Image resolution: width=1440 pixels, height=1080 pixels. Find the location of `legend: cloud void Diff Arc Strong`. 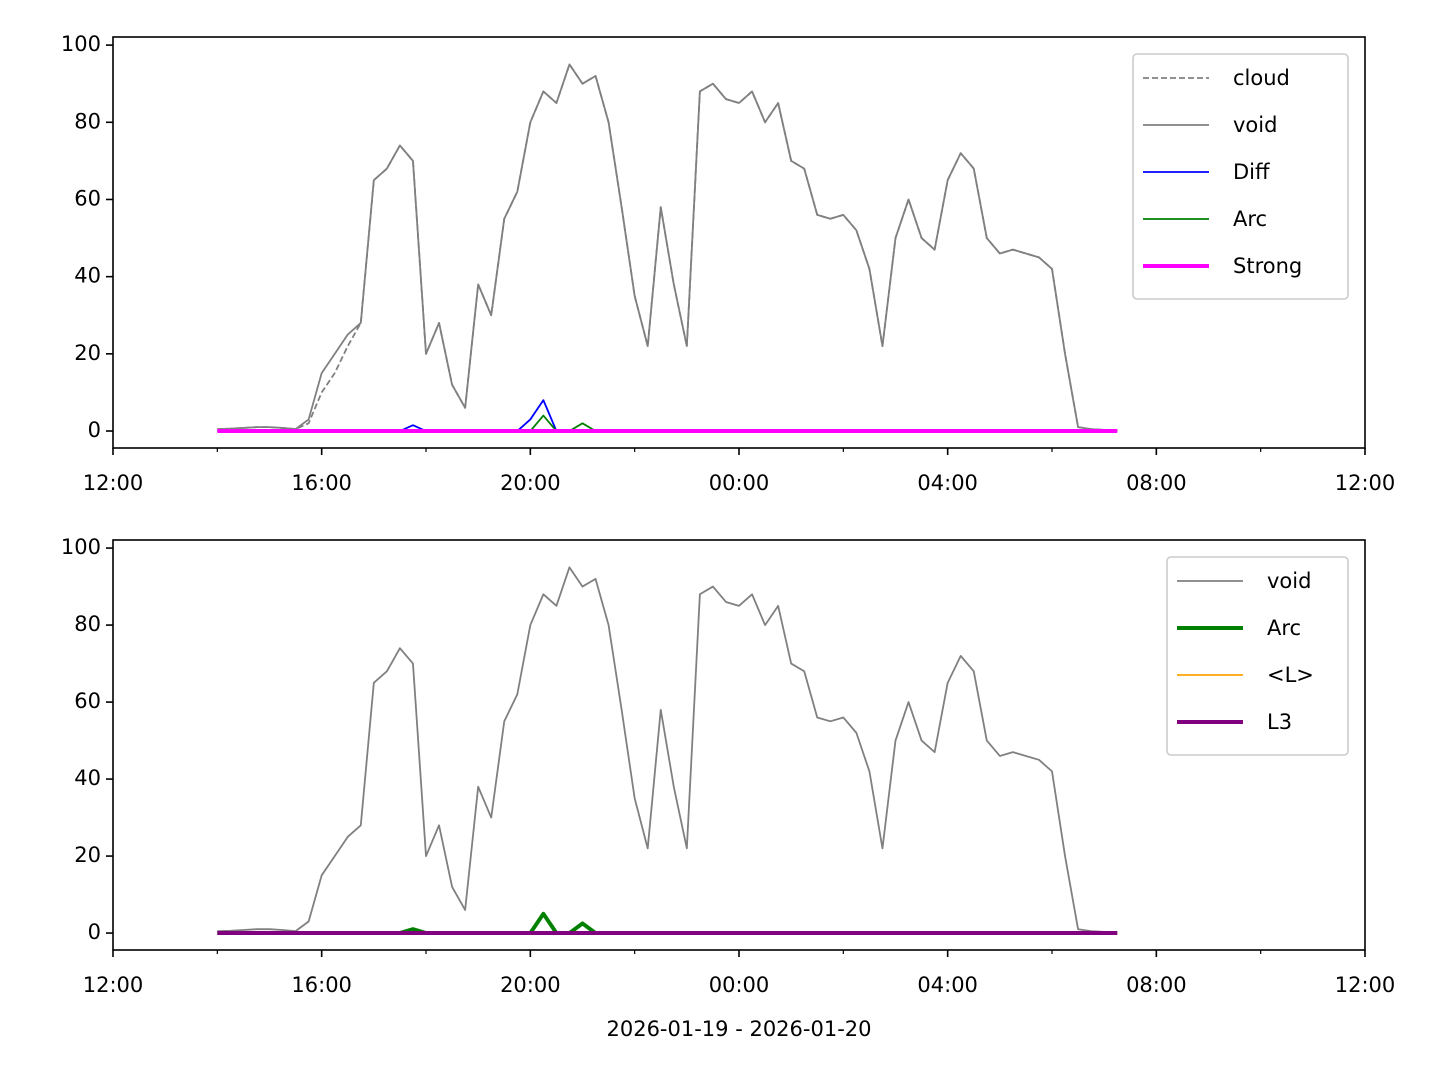

legend: cloud void Diff Arc Strong is located at coordinates (1240, 176).